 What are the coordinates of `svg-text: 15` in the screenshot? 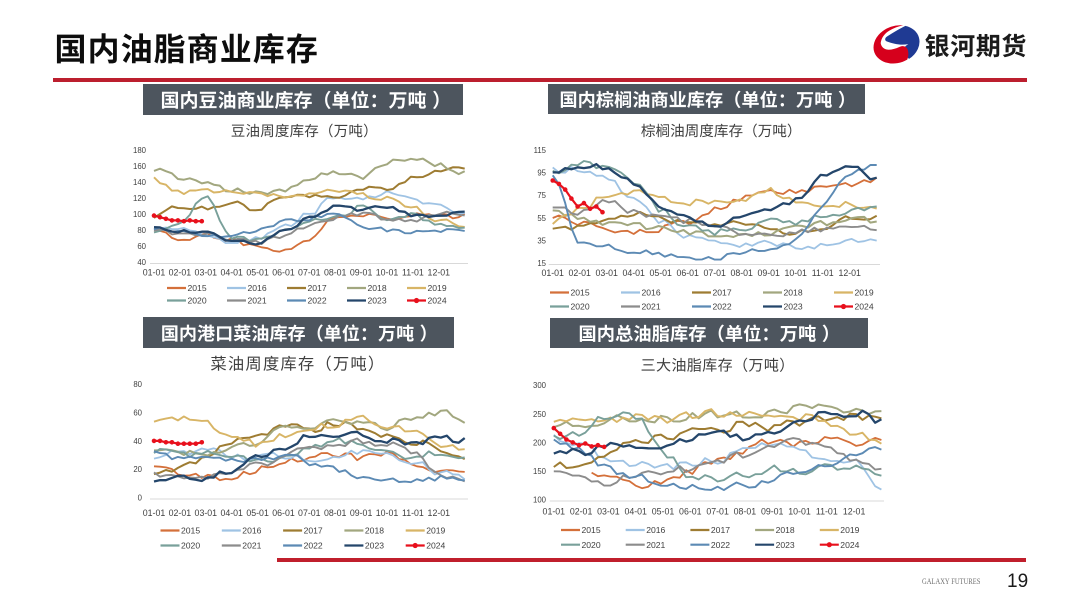 It's located at (541, 263).